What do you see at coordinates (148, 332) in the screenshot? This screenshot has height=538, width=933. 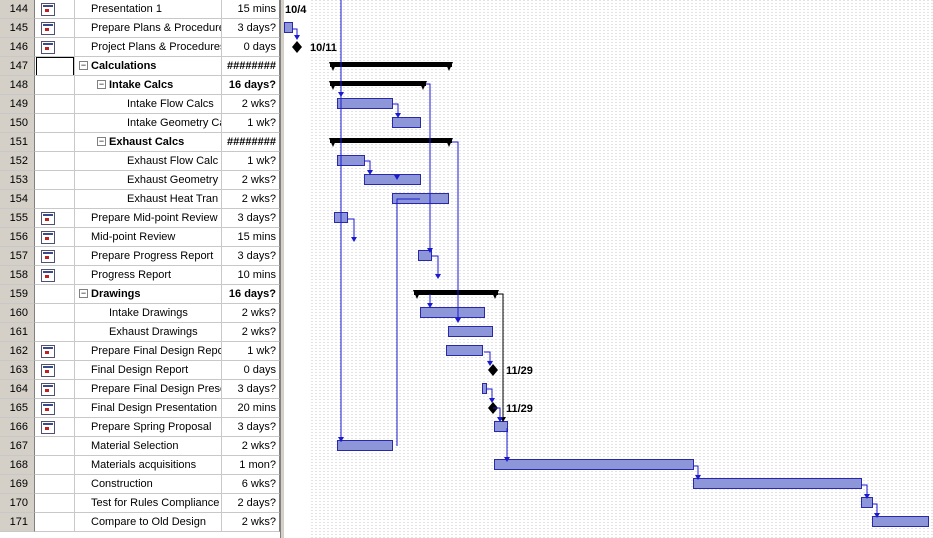 I see `task-name-cell: Exhaust Drawings` at bounding box center [148, 332].